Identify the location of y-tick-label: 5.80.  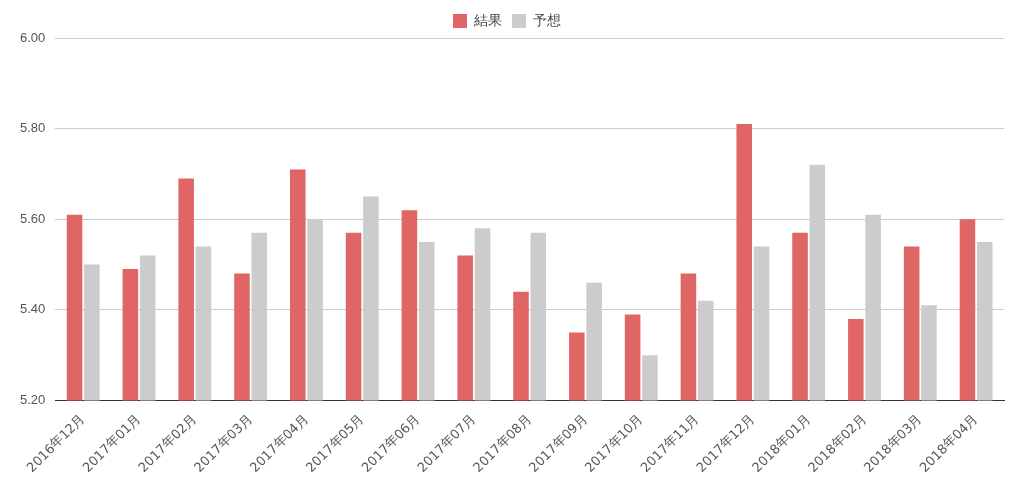
(32, 128).